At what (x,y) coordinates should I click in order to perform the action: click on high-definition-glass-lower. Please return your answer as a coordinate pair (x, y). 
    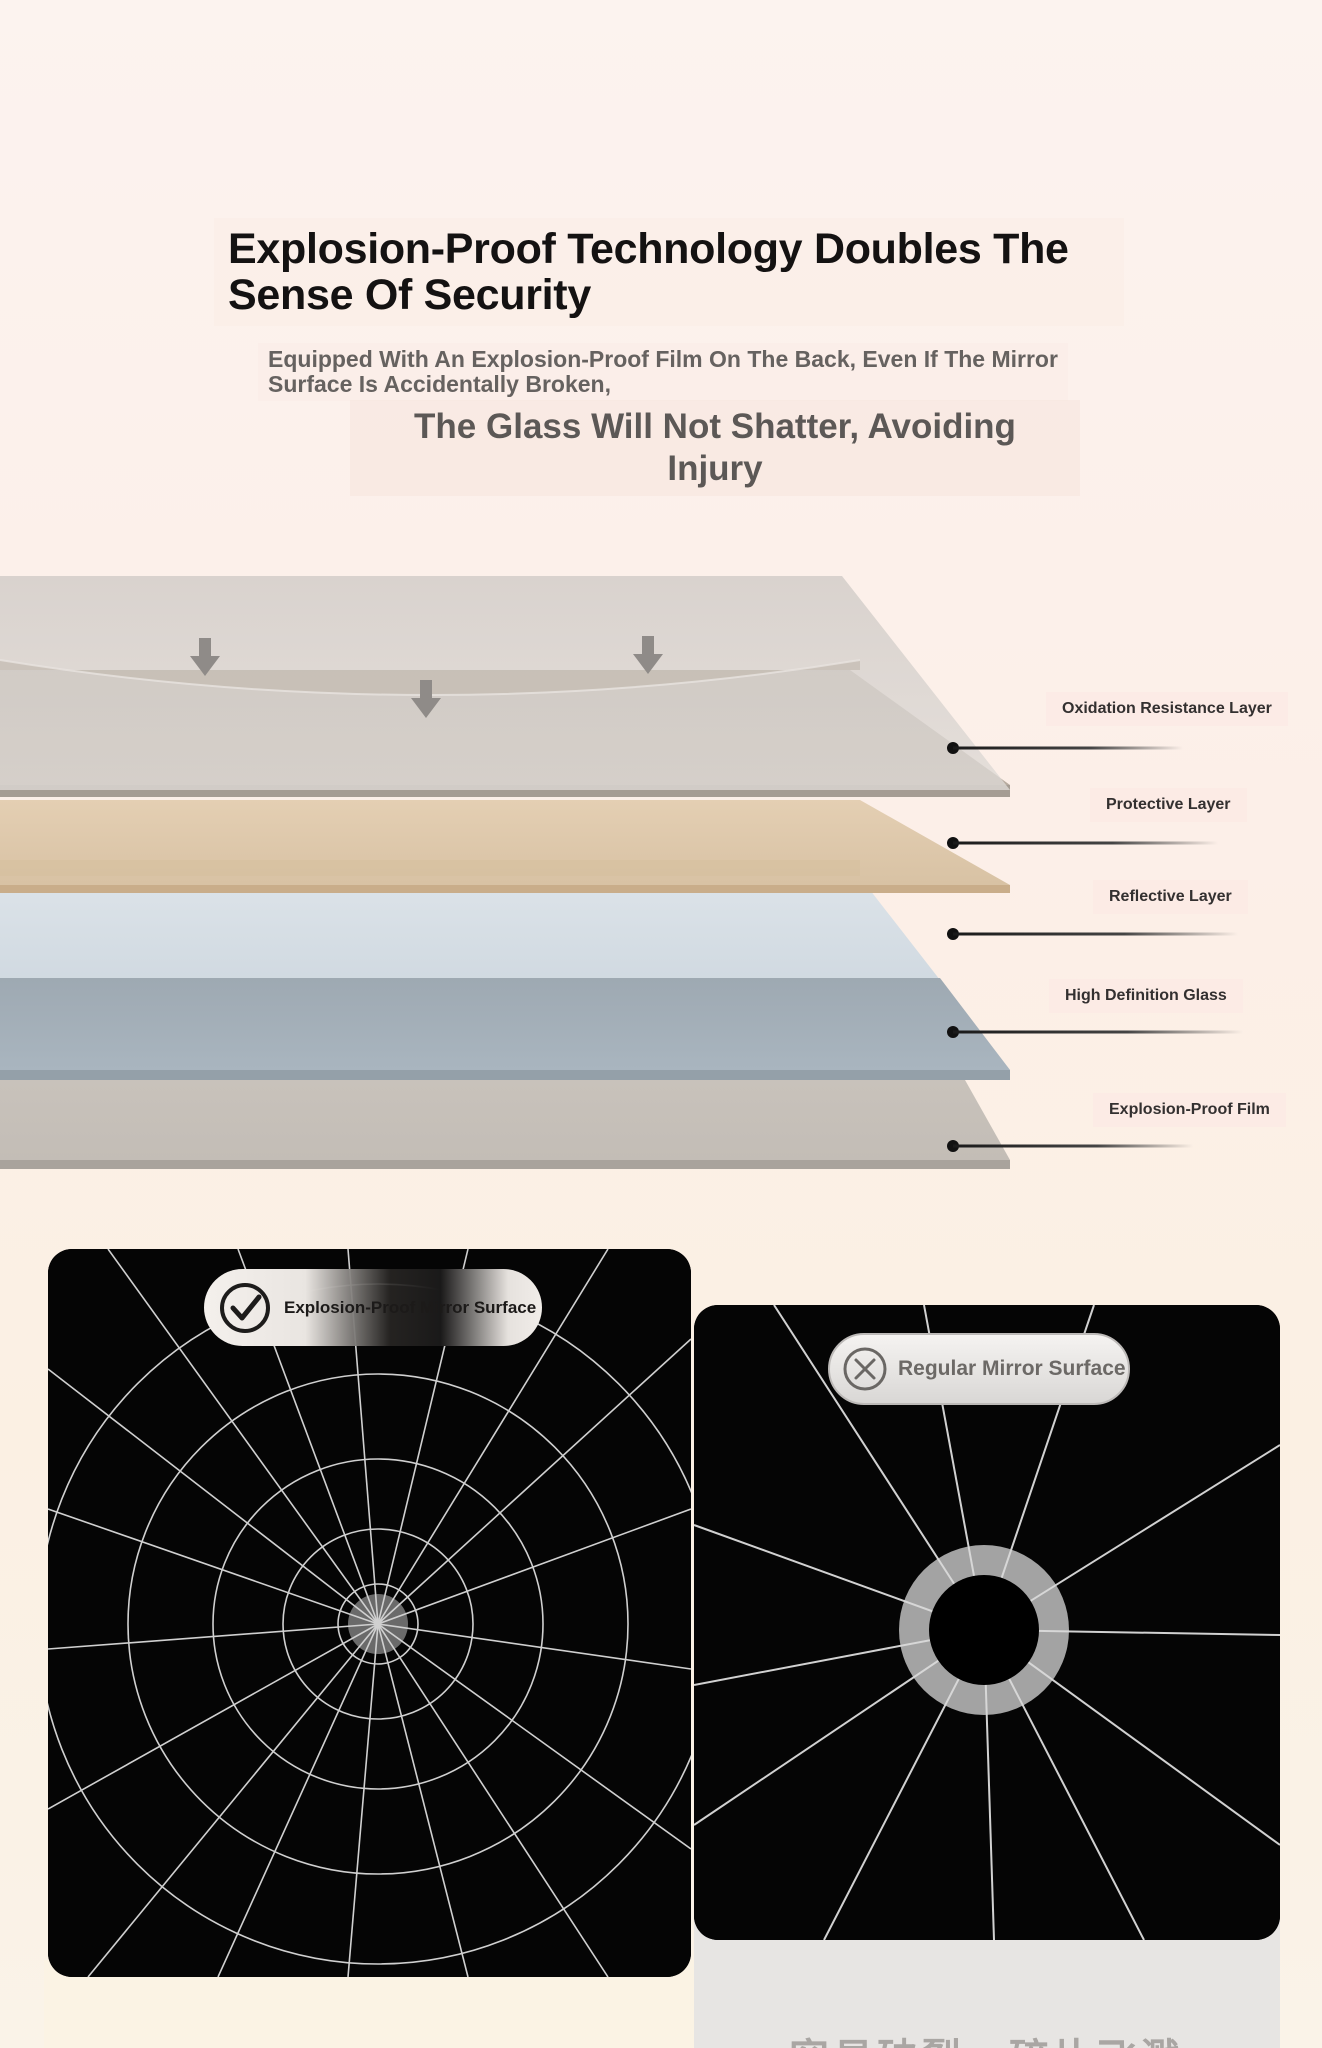
    Looking at the image, I should click on (505, 1024).